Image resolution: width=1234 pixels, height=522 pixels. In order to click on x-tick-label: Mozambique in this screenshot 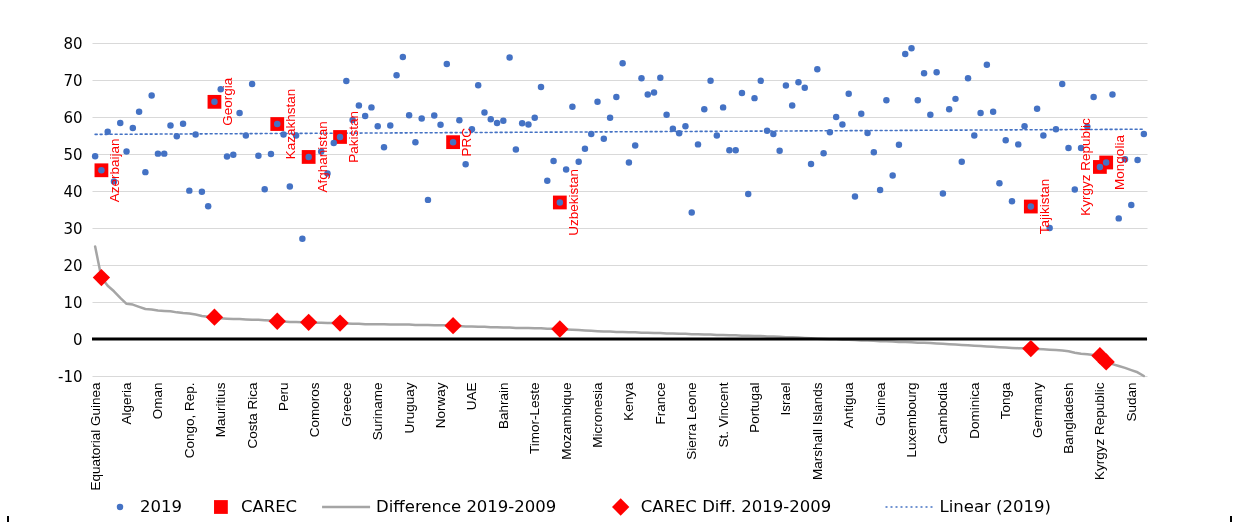, I will do `click(566, 421)`.